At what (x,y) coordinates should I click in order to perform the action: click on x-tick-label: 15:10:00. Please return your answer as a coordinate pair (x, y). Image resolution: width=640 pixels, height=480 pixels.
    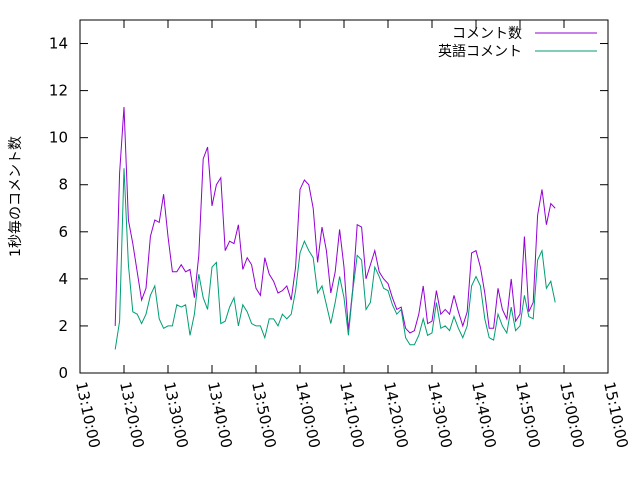
    Looking at the image, I should click on (616, 415).